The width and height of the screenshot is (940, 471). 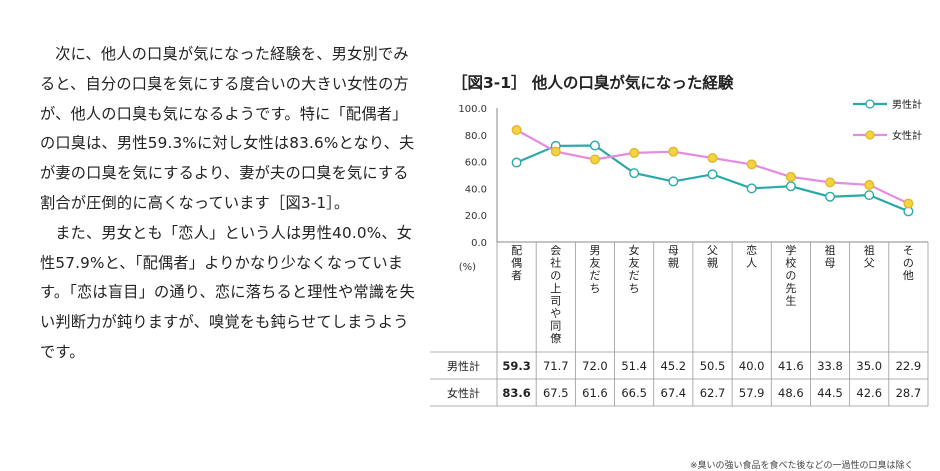 I want to click on x-tick-label: 母親, so click(x=673, y=257).